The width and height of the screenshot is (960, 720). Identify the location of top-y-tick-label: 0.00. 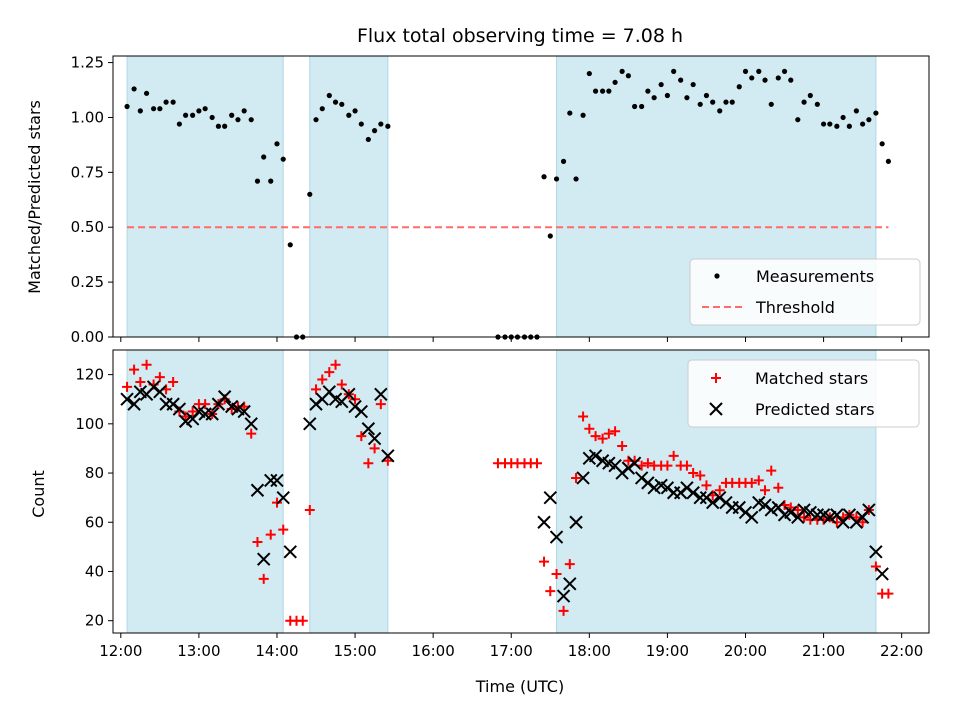
(87, 337).